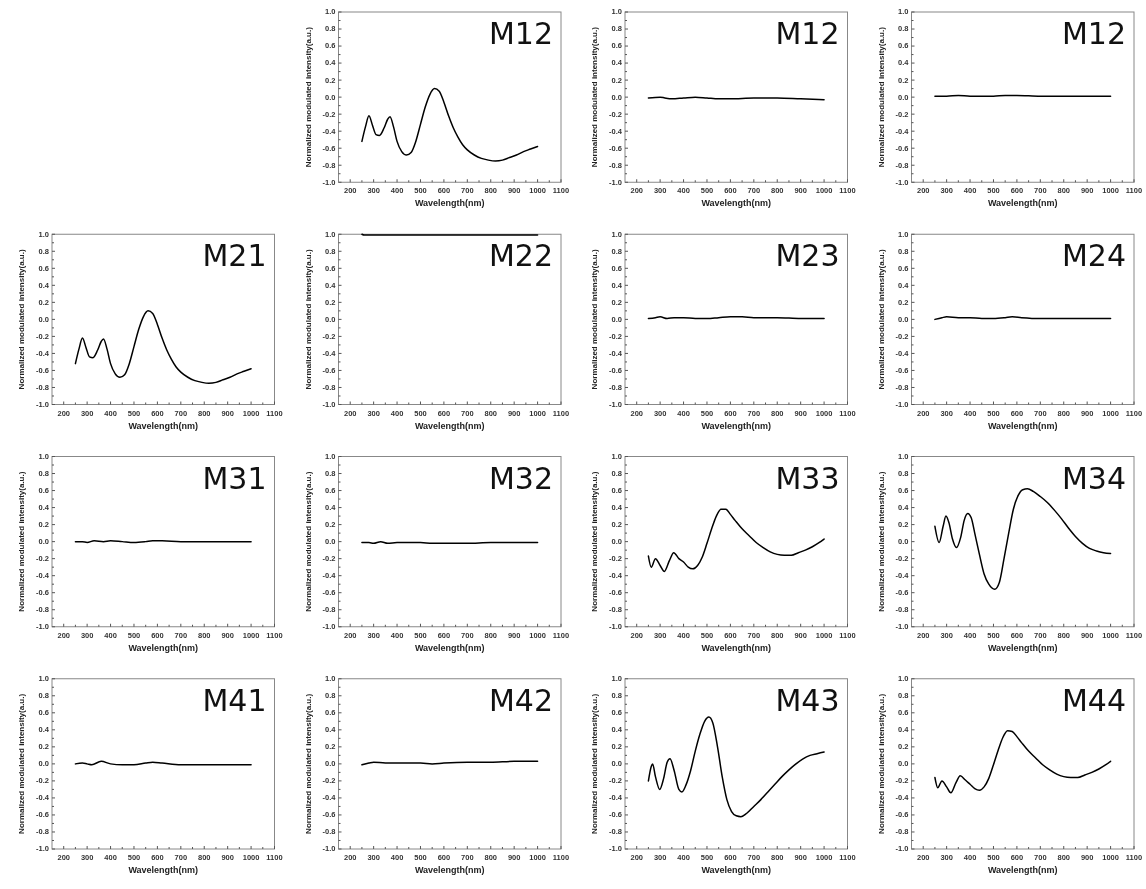  Describe the element at coordinates (520, 700) in the screenshot. I see `annotation: M42` at that location.